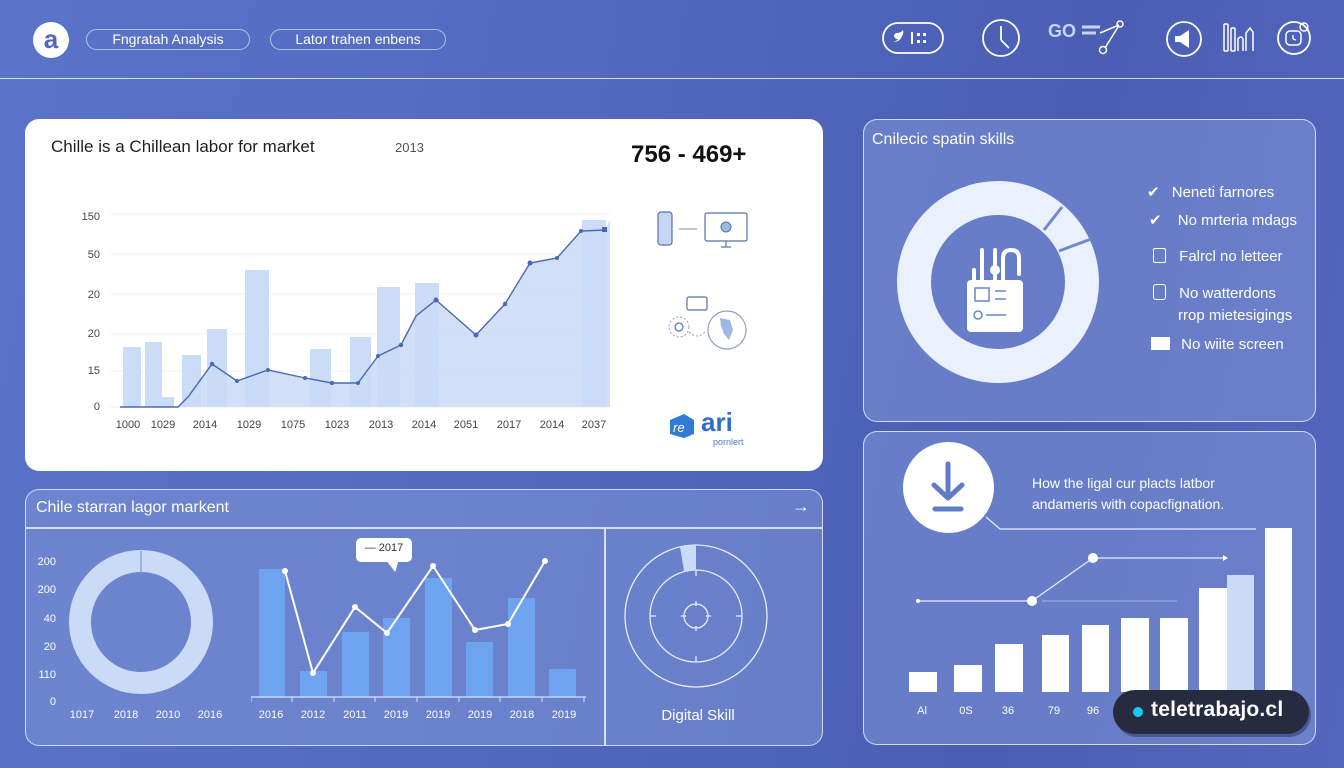  Describe the element at coordinates (1240, 40) in the screenshot. I see `bar-stats-icon` at that location.